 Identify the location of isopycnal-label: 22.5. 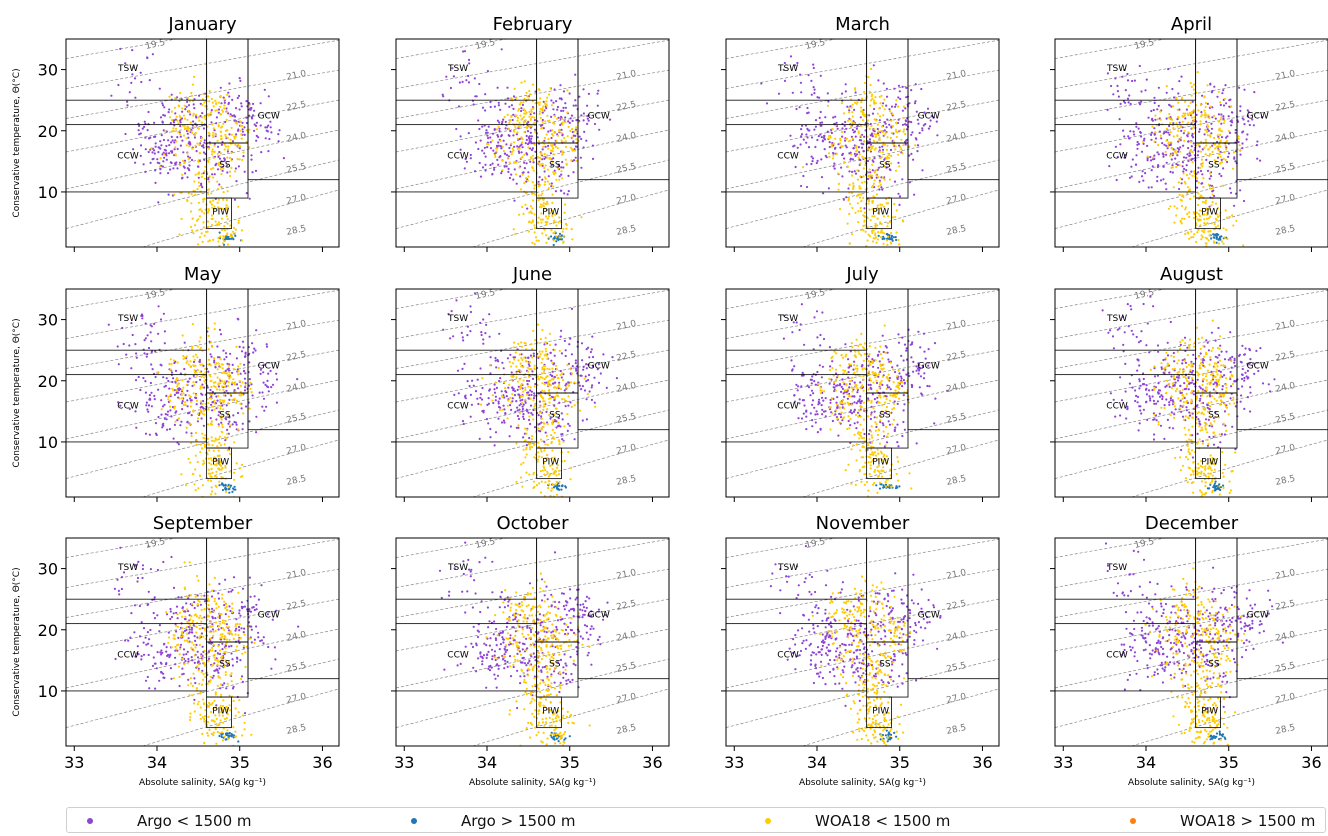
(627, 107).